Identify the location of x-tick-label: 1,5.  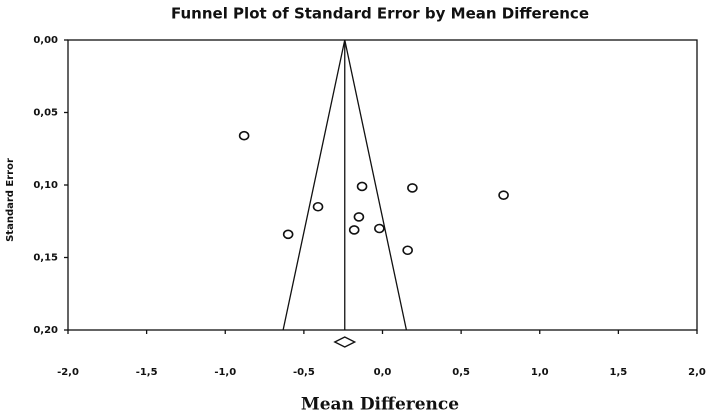
(619, 372).